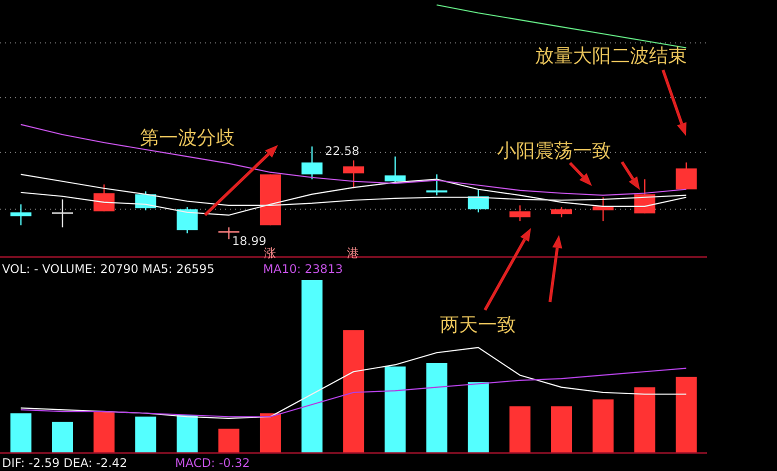 The image size is (777, 471). Describe the element at coordinates (554, 151) in the screenshot. I see `annotation: 小阳震荡一致` at that location.